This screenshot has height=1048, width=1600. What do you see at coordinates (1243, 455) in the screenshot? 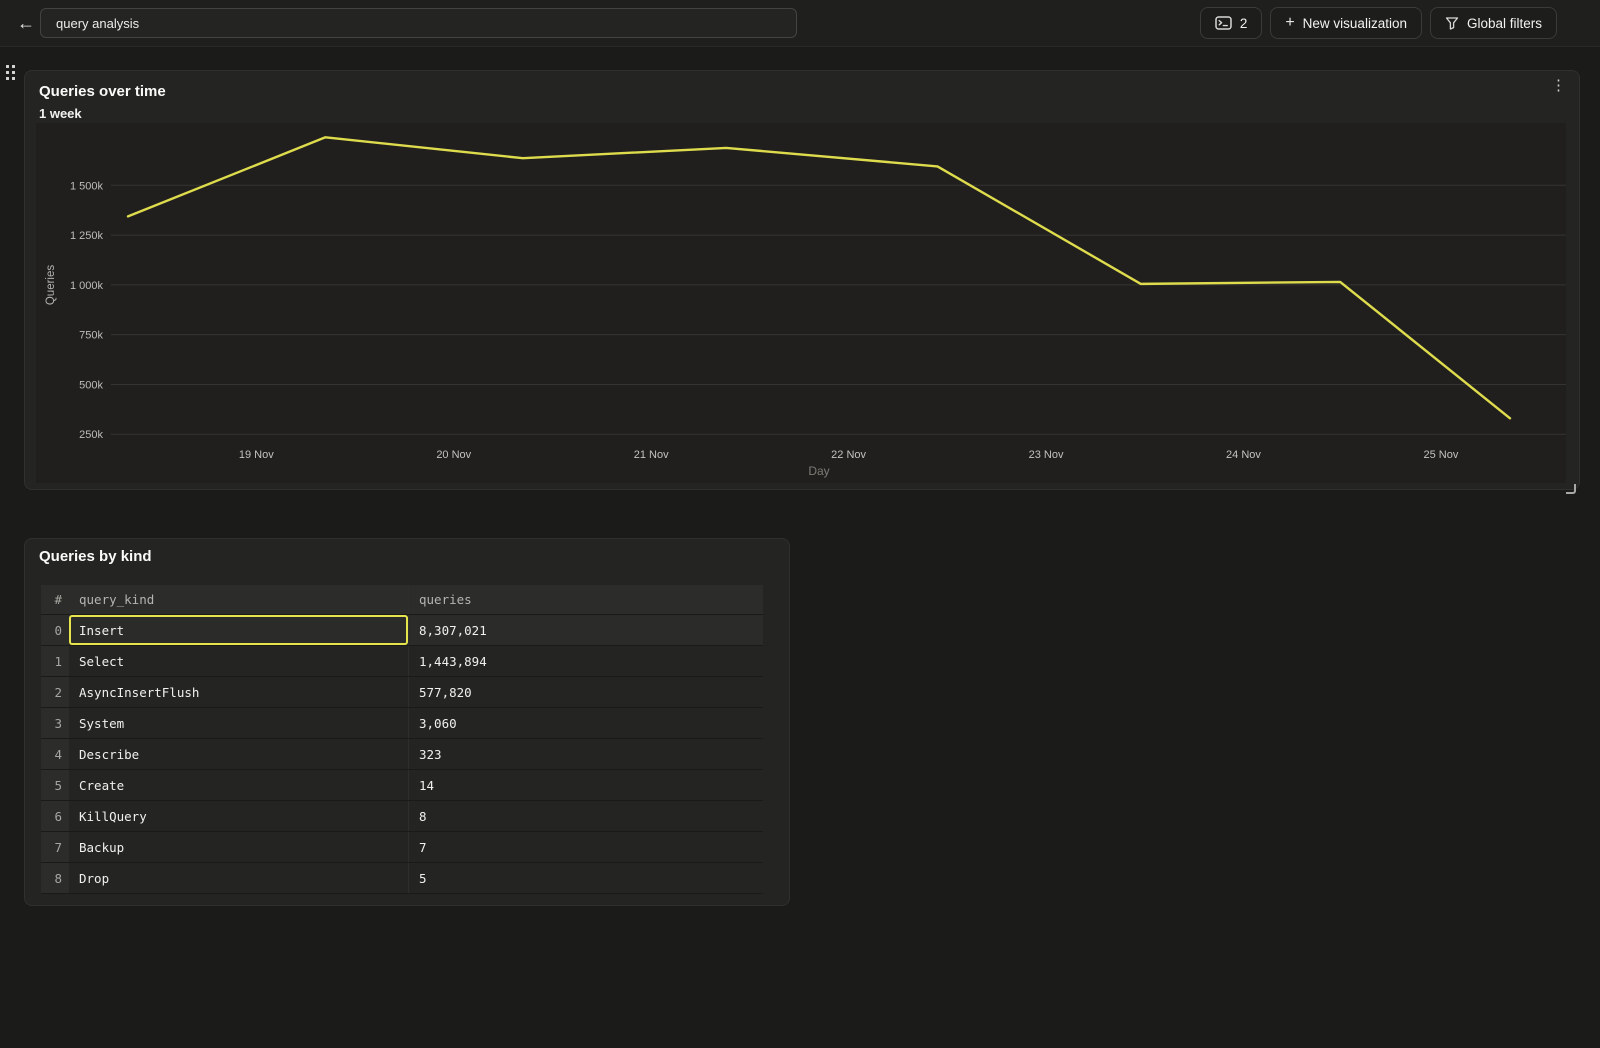
I see `x-tick-label: 24 Nov` at bounding box center [1243, 455].